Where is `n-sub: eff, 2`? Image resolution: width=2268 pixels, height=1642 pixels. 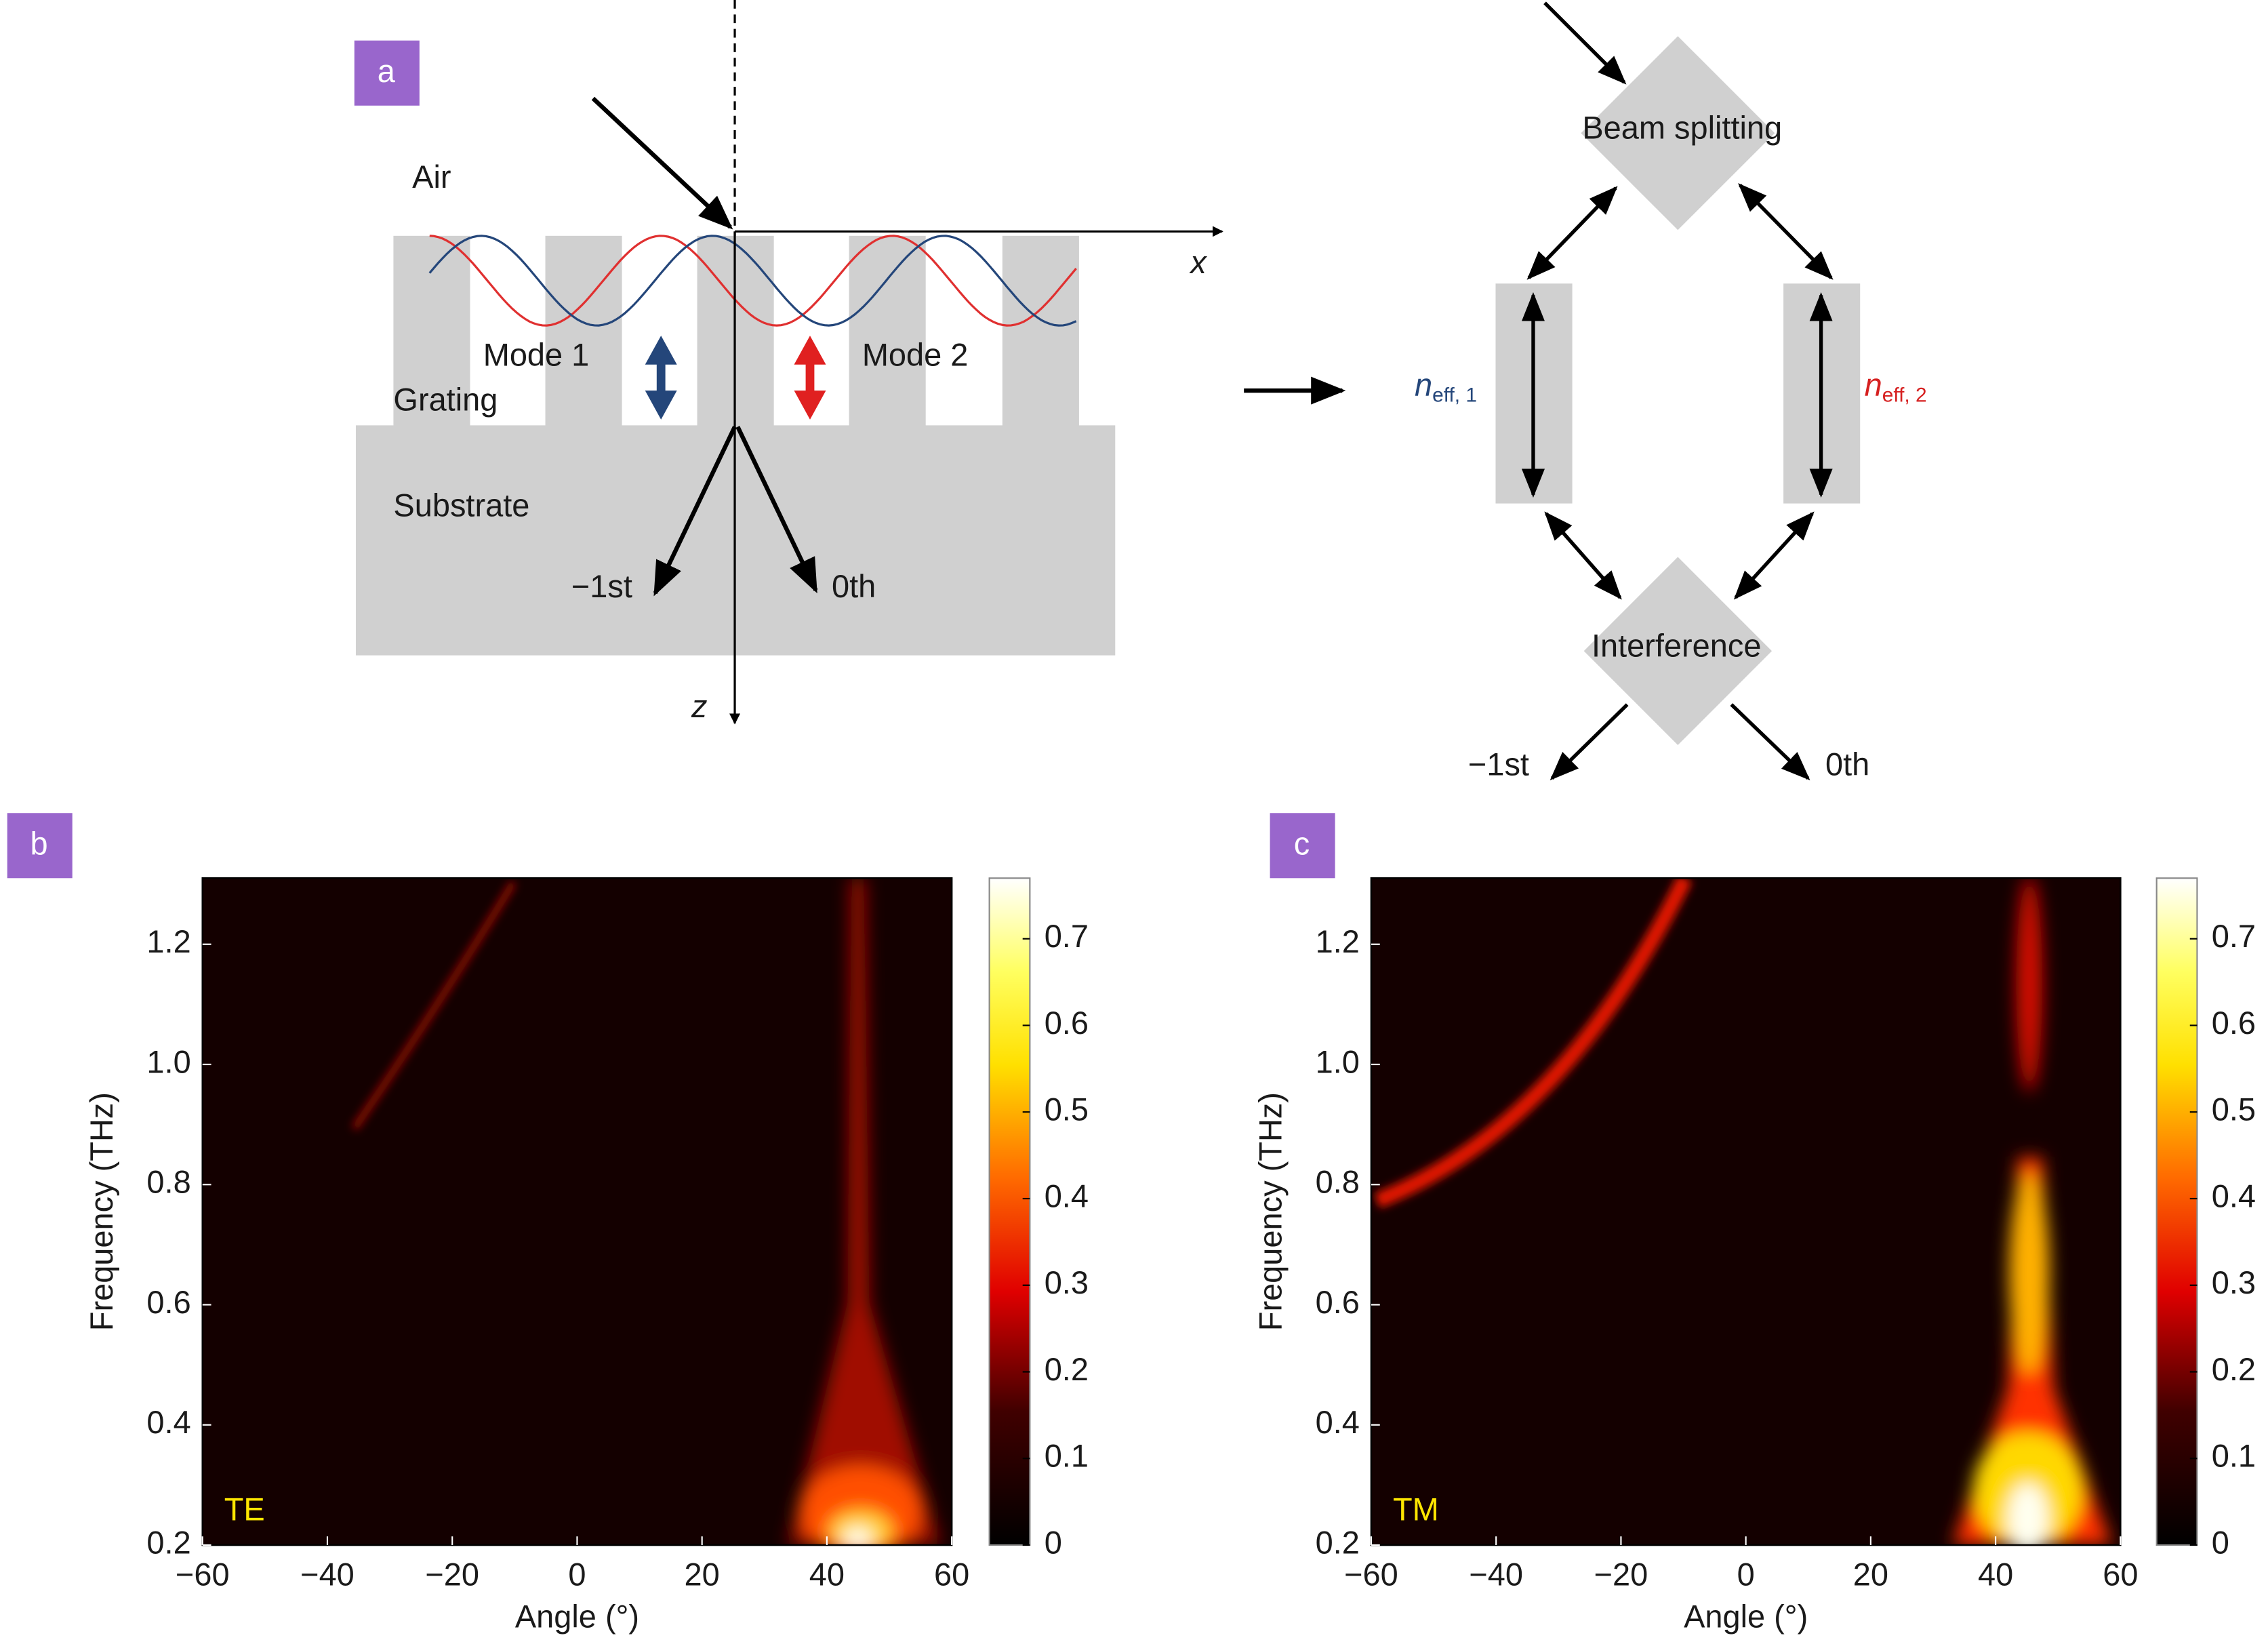 n-sub: eff, 2 is located at coordinates (1904, 395).